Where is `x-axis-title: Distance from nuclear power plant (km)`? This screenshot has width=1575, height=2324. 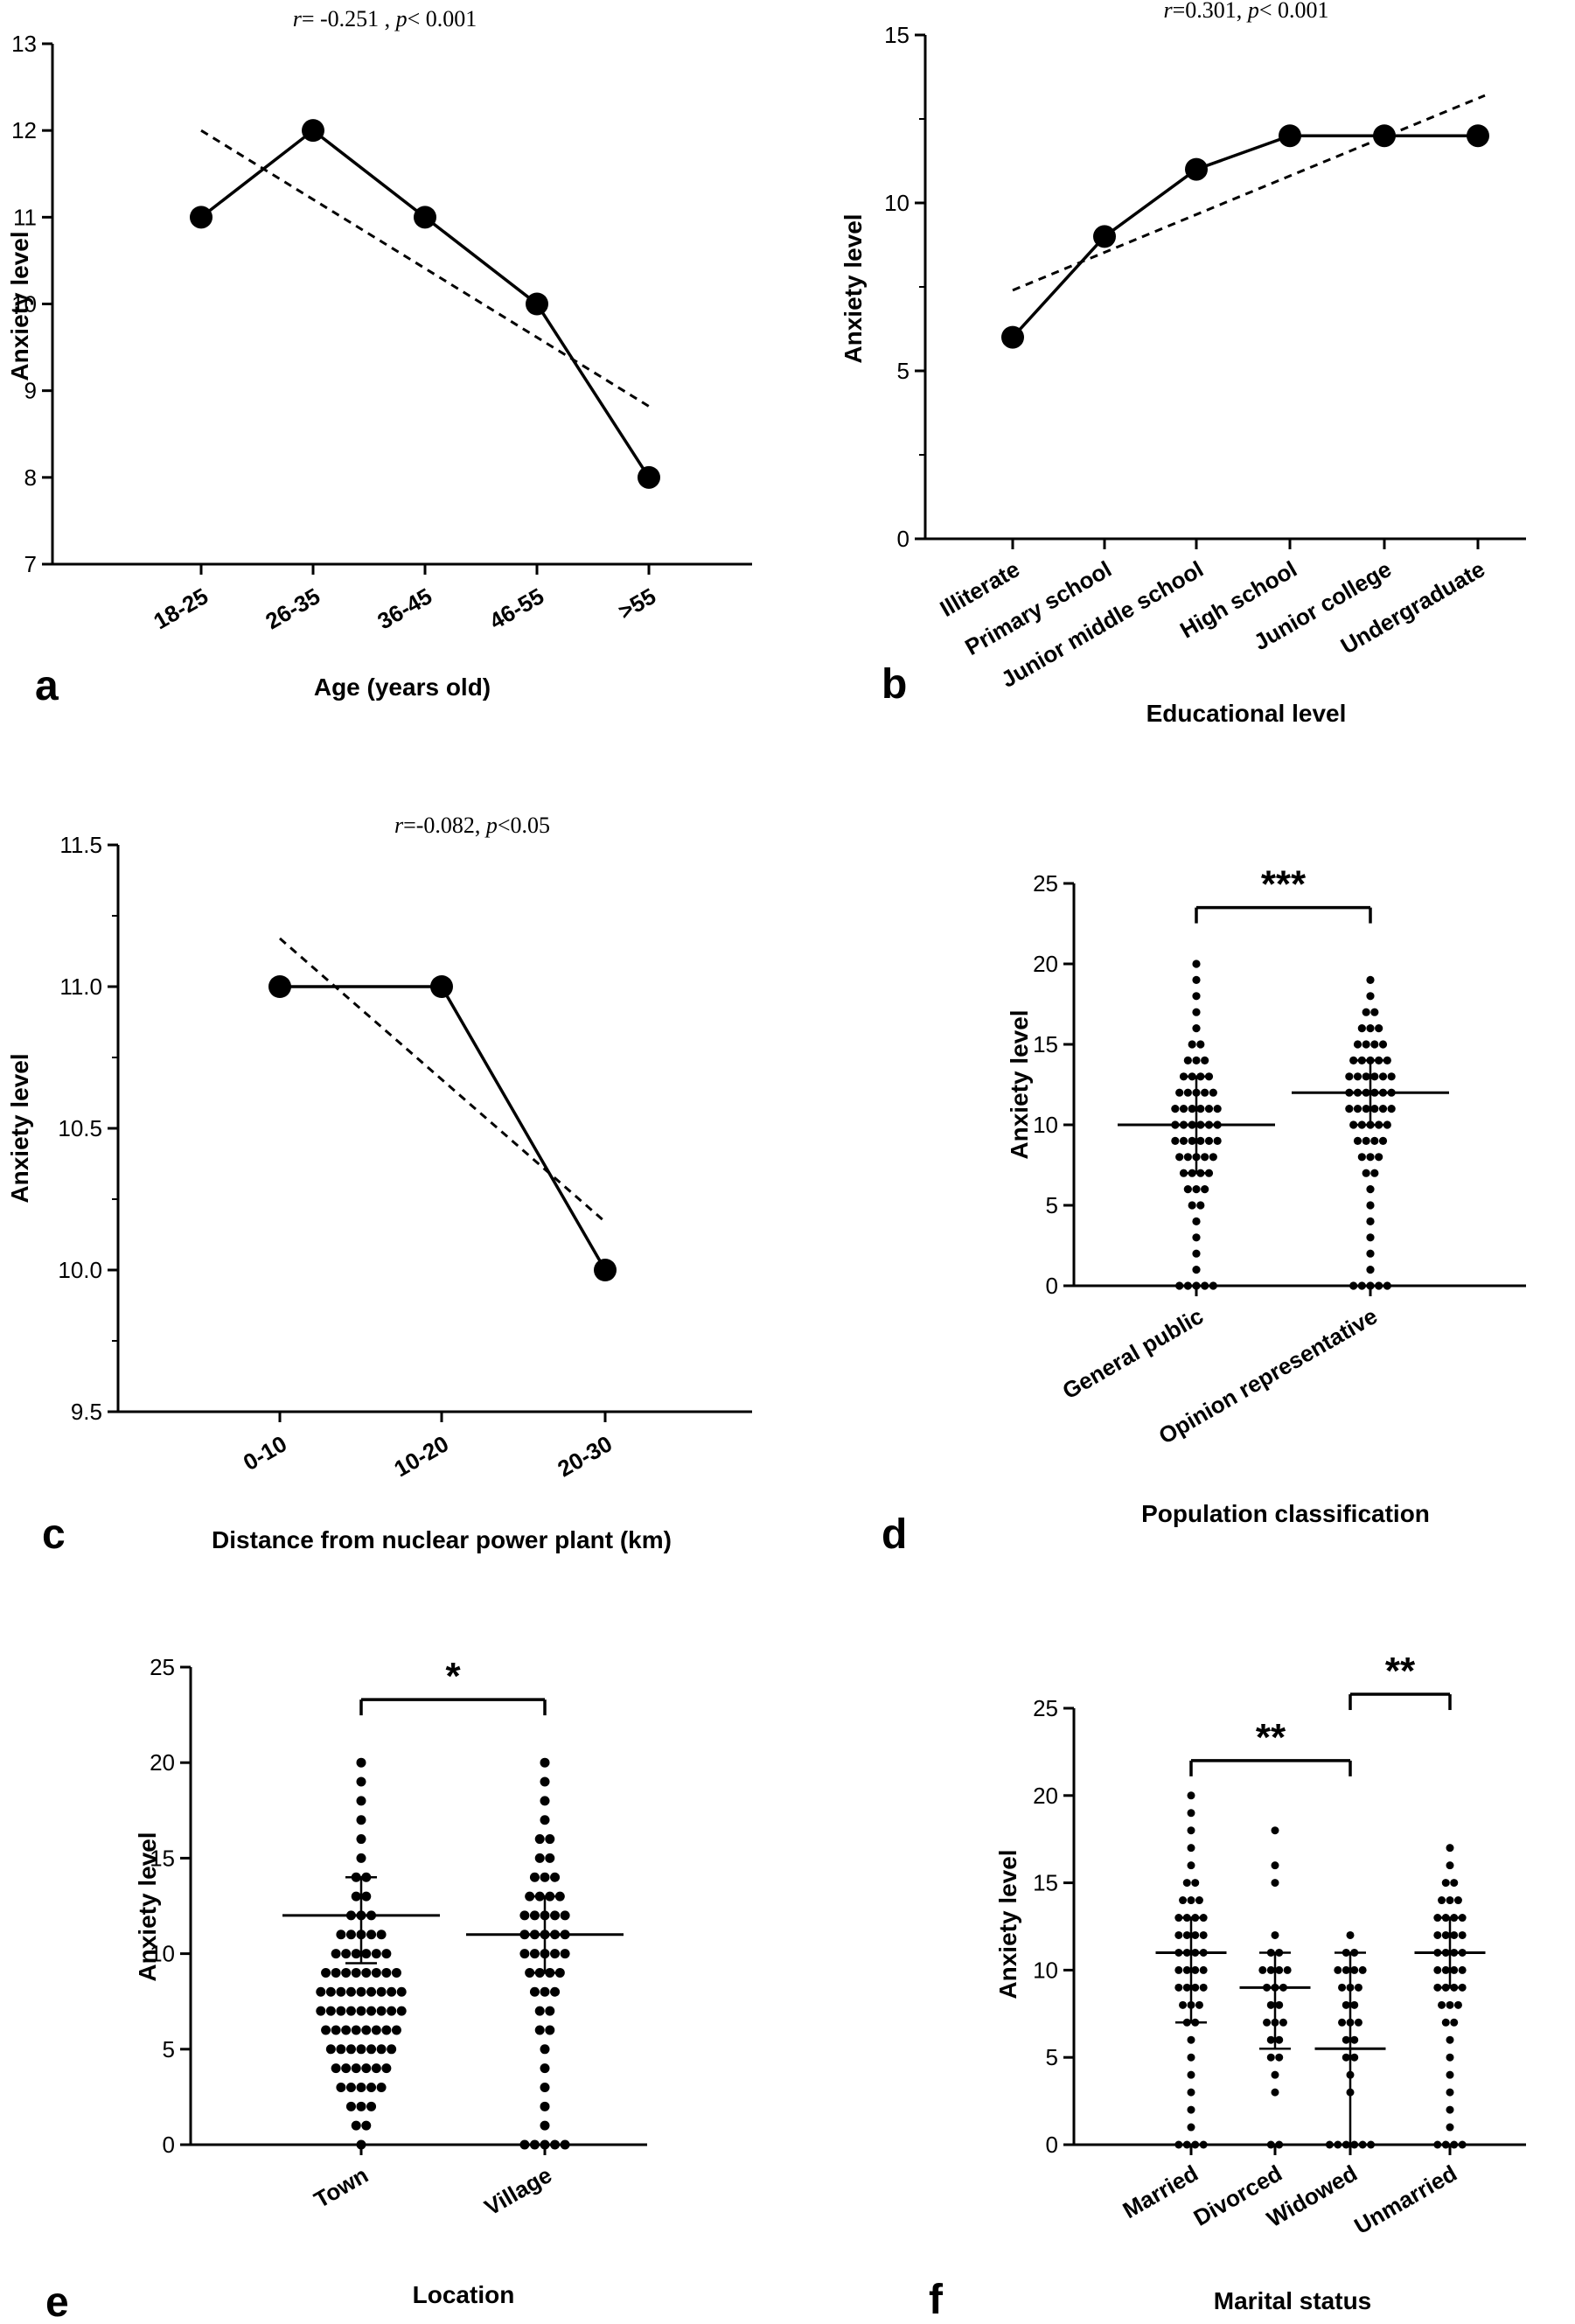 x-axis-title: Distance from nuclear power plant (km) is located at coordinates (442, 1539).